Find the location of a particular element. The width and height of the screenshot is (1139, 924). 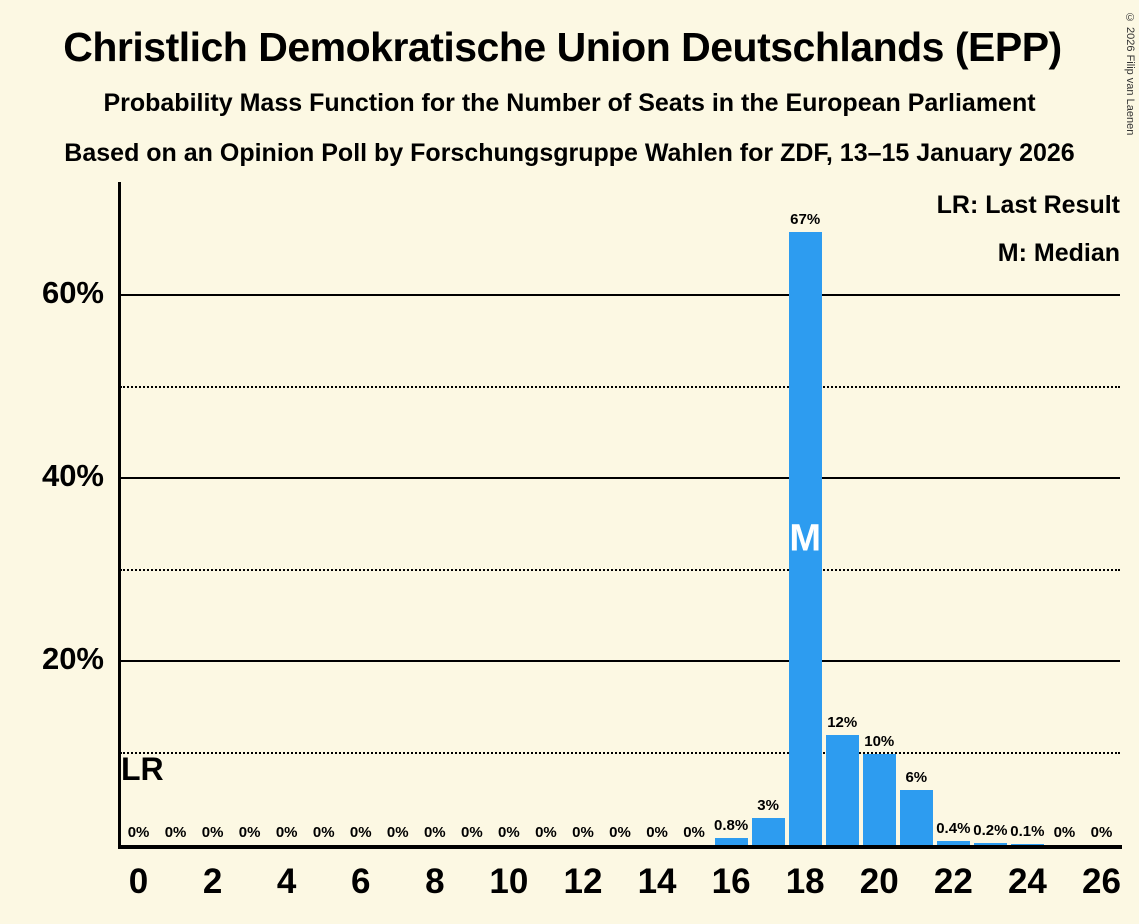

copyright-notice: © 2026 Filip van Laenen is located at coordinates (1130, 74).